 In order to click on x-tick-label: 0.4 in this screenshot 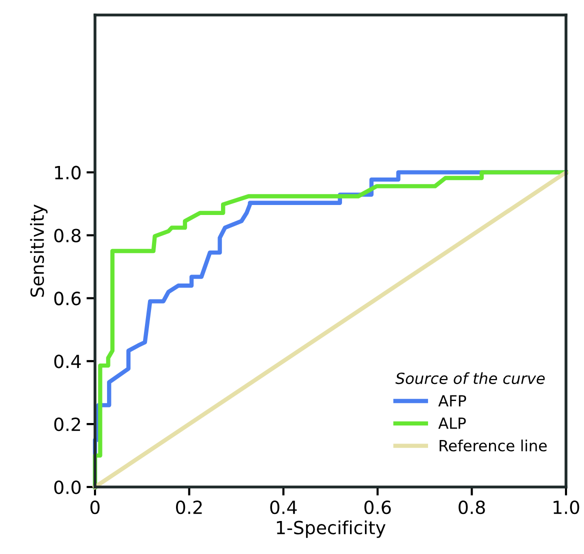, I will do `click(283, 507)`.